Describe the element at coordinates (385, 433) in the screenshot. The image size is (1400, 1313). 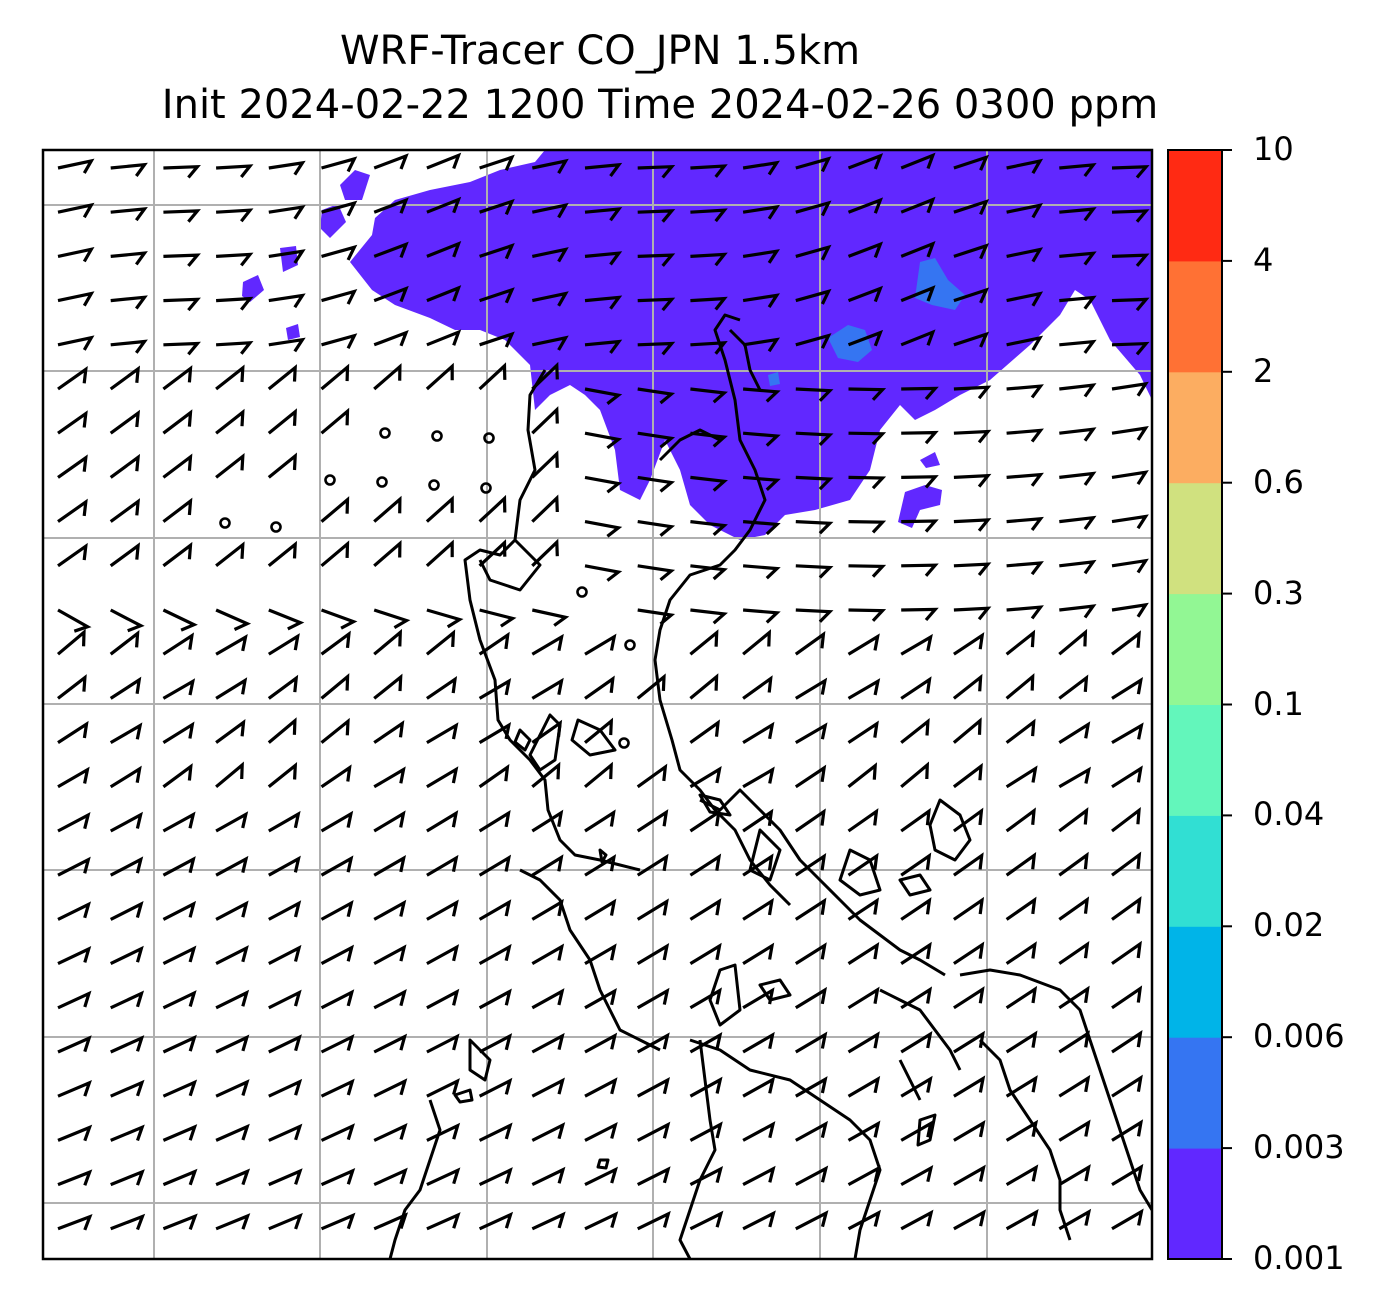
I see `calm-wind-marker` at that location.